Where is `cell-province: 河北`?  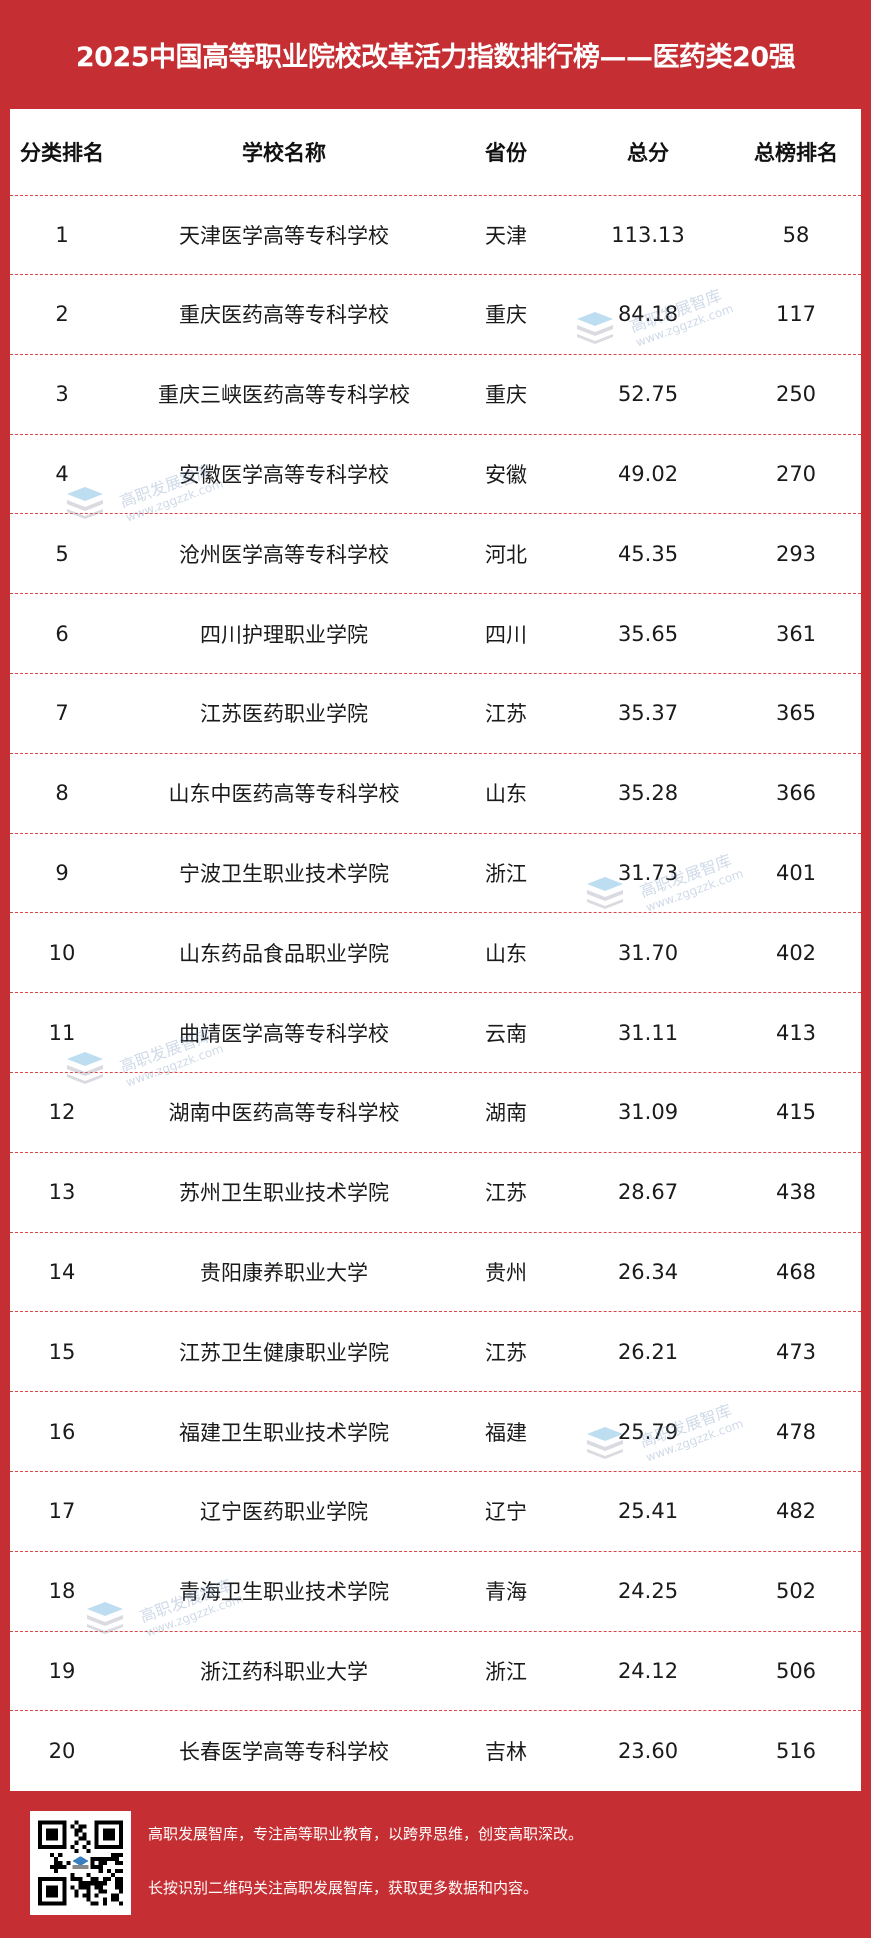 cell-province: 河北 is located at coordinates (506, 554).